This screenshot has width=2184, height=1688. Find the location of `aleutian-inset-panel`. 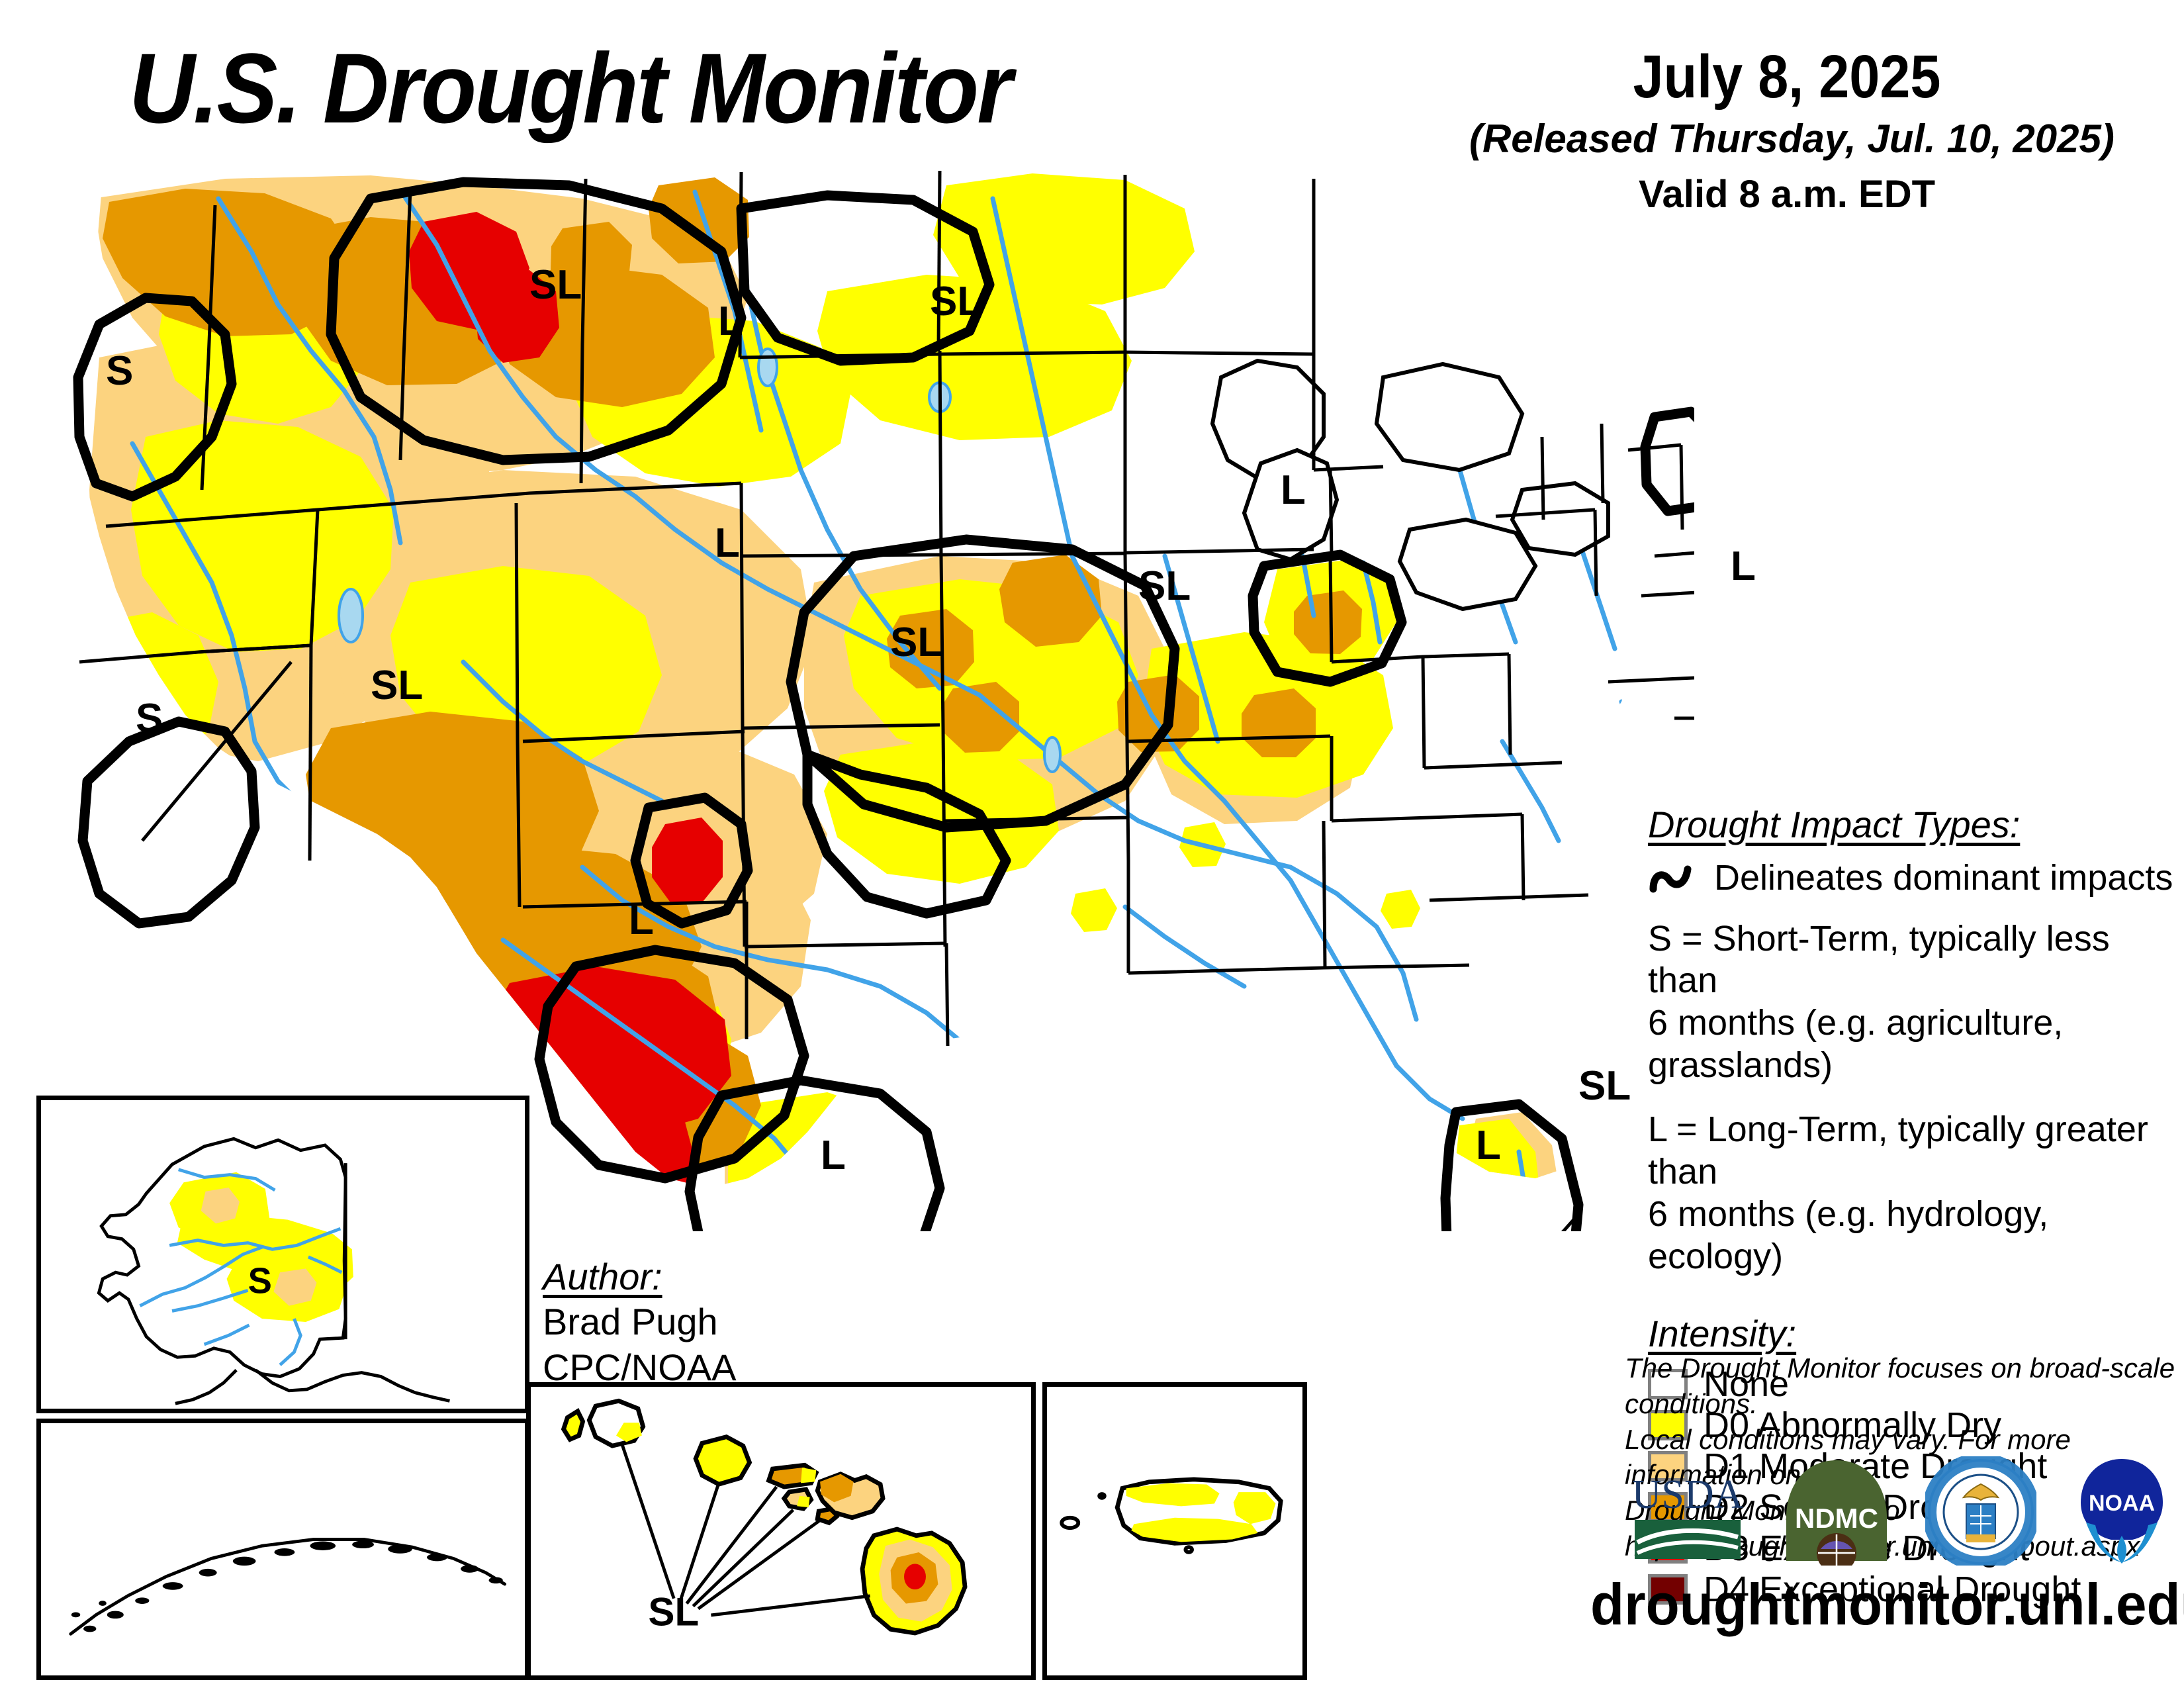

aleutian-inset-panel is located at coordinates (283, 1549).